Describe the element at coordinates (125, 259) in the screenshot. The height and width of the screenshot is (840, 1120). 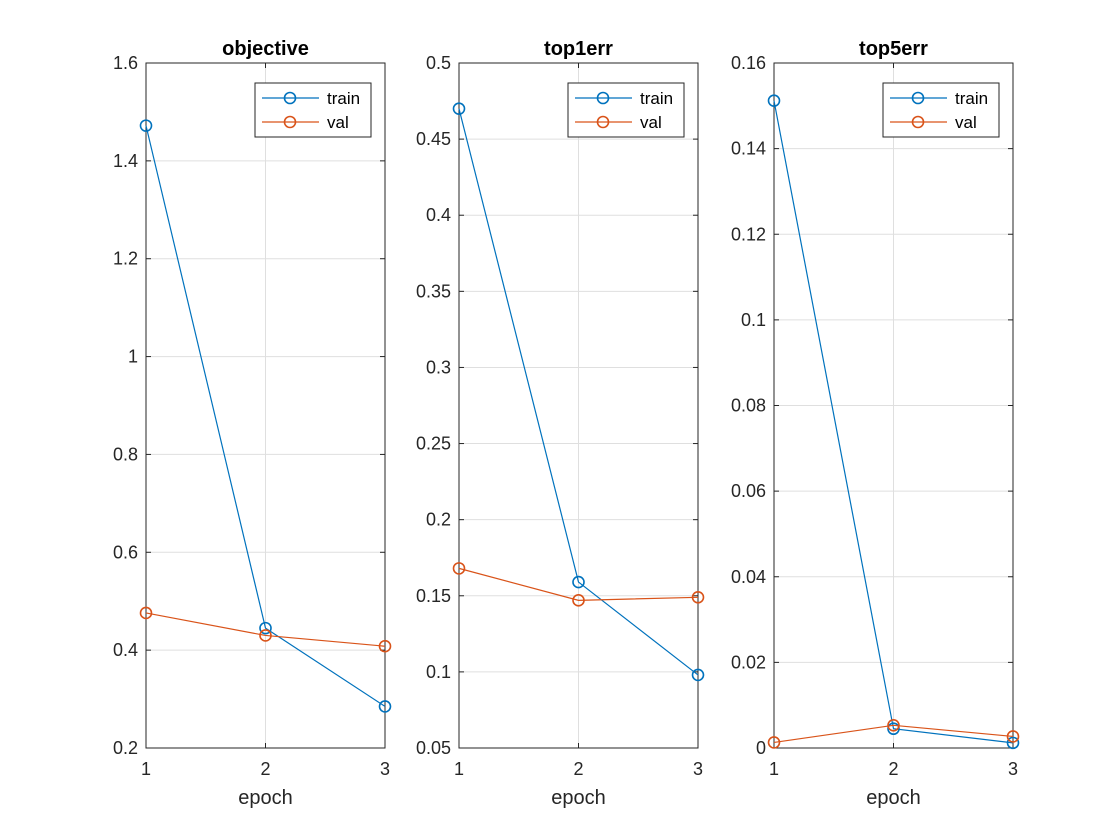
I see `y-tick-label: 1.2` at that location.